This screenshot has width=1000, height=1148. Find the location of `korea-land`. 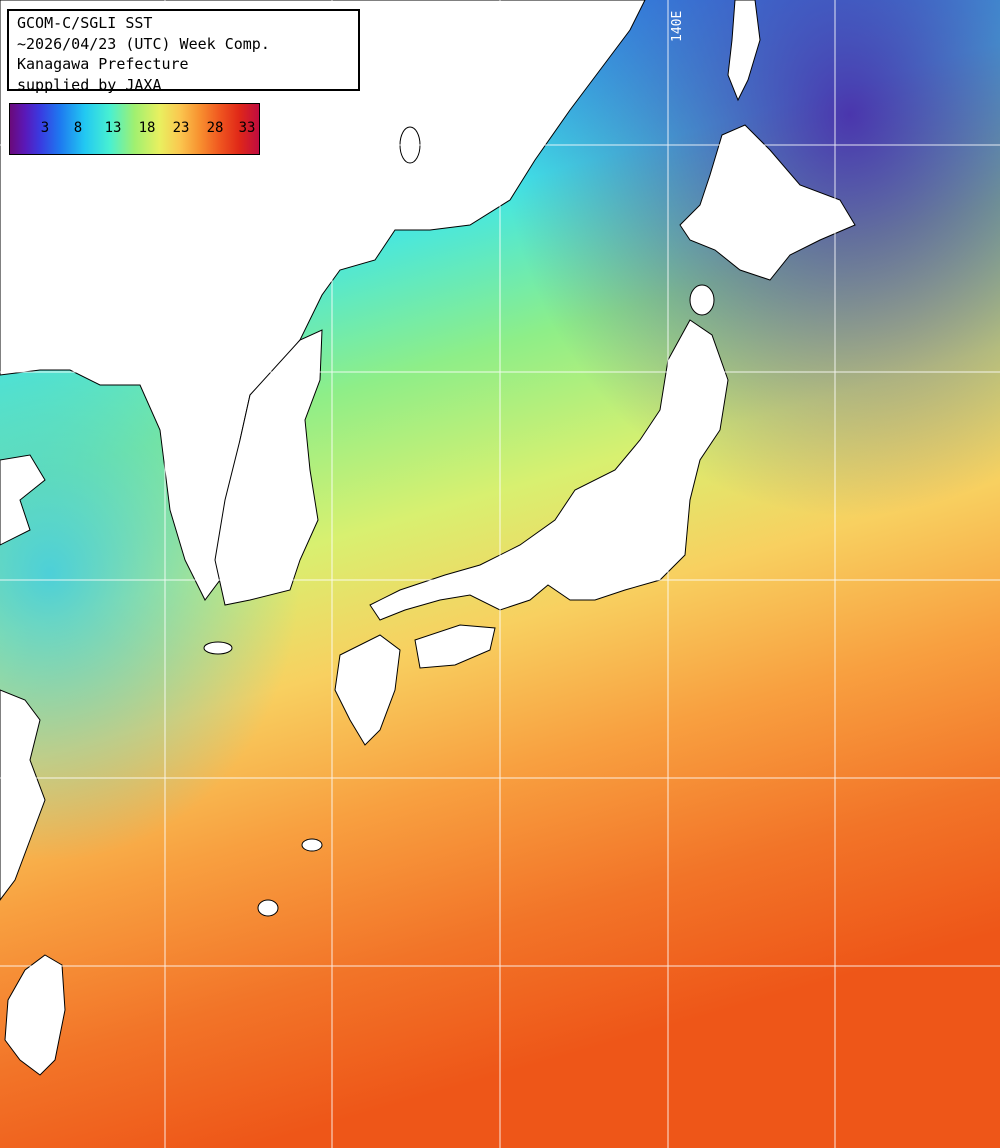

korea-land is located at coordinates (268, 467).